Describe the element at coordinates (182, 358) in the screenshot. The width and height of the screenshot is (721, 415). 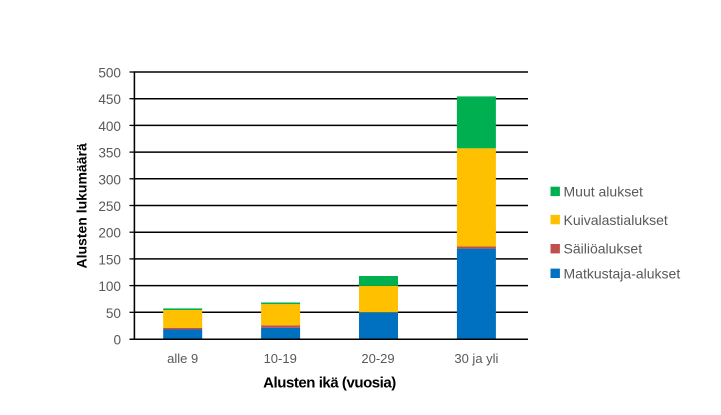
I see `svg-text: alle 9` at that location.